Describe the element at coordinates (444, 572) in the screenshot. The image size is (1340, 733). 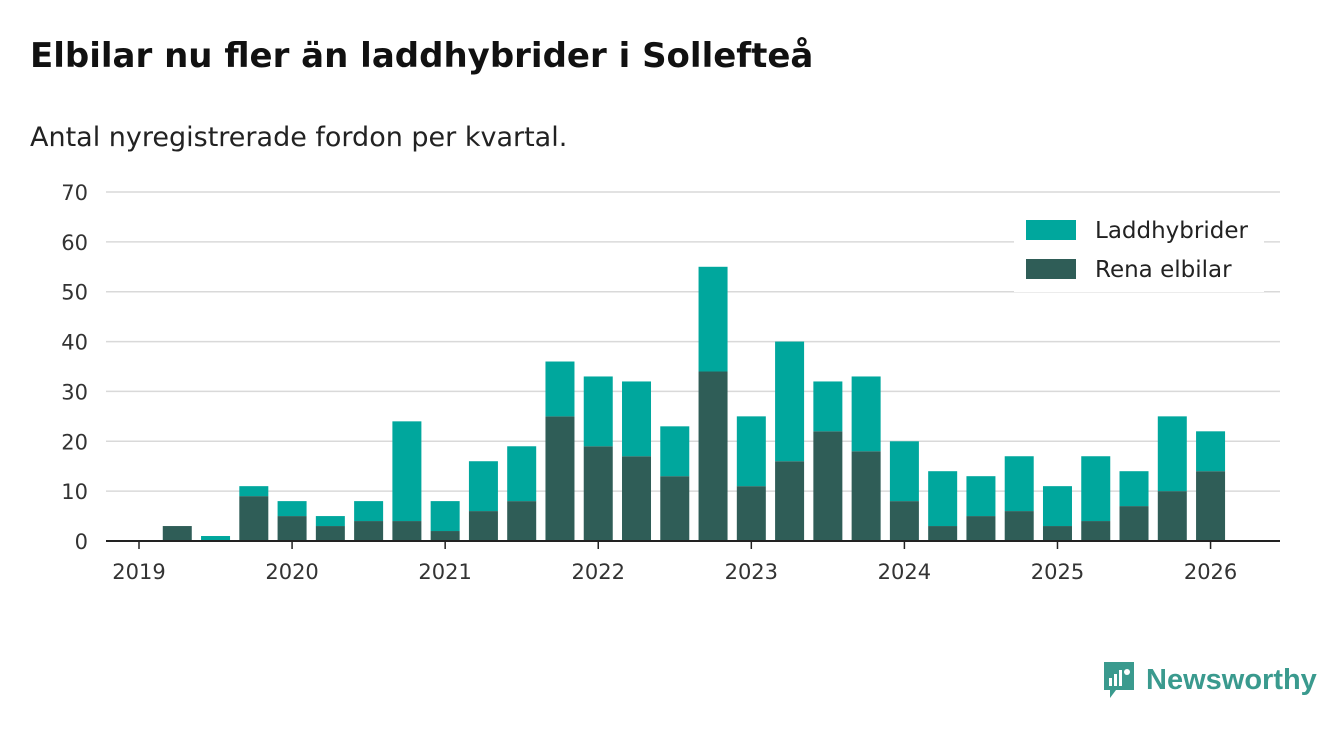
I see `x-tick-label: 2021` at that location.